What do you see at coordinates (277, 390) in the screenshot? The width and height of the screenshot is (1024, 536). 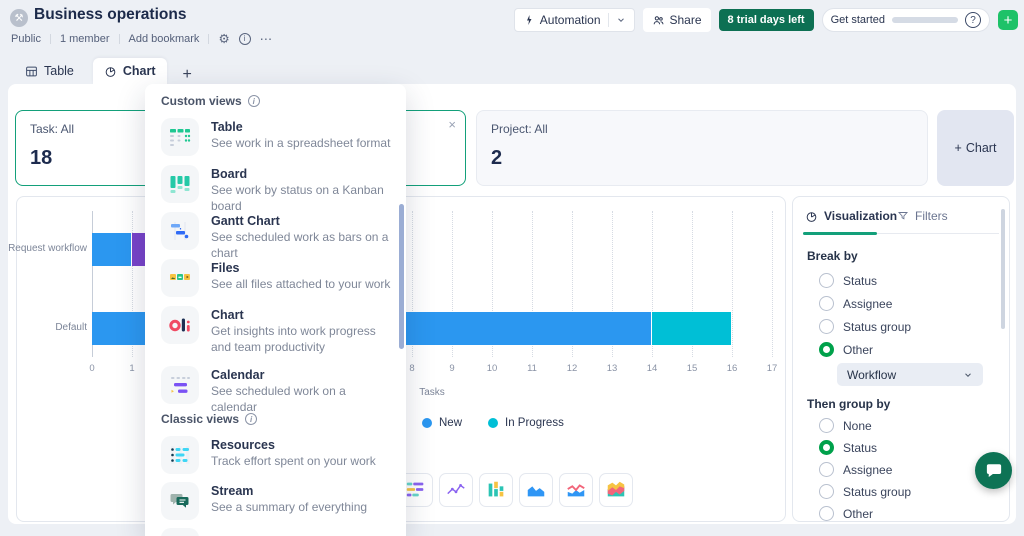 I see `menu-item-calendar: Calendar See scheduled work on a calendar` at bounding box center [277, 390].